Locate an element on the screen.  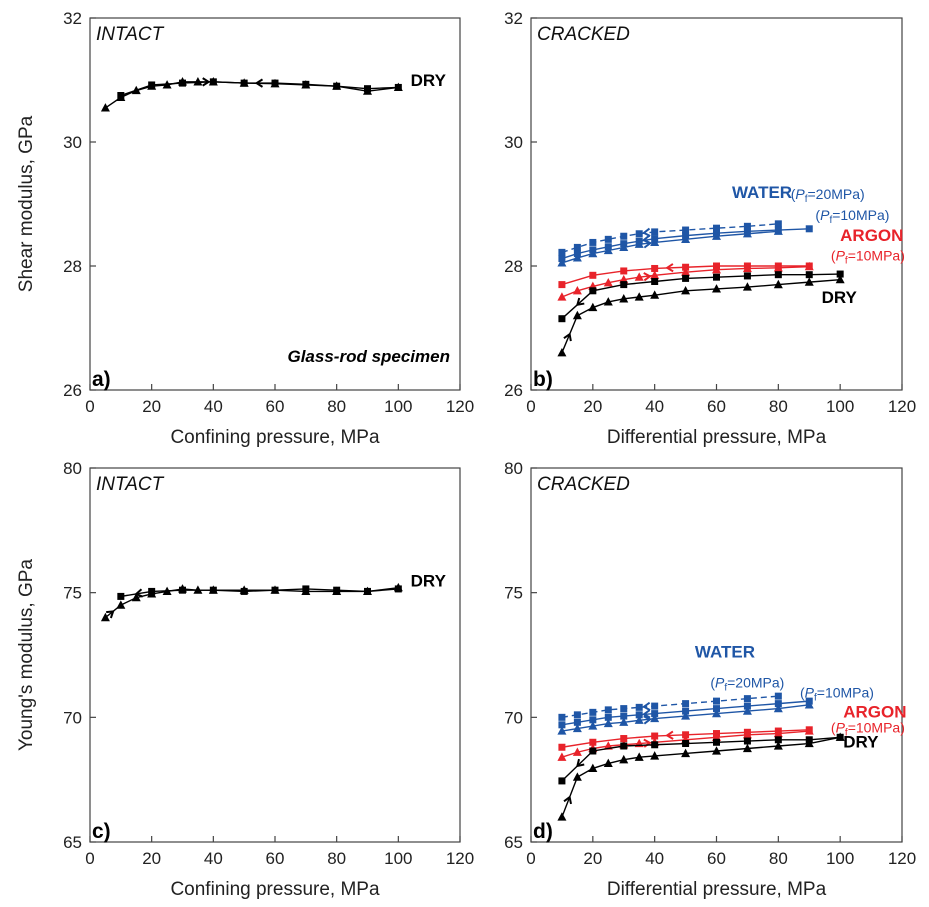
x-tick-label: 0 is located at coordinates (89, 406).